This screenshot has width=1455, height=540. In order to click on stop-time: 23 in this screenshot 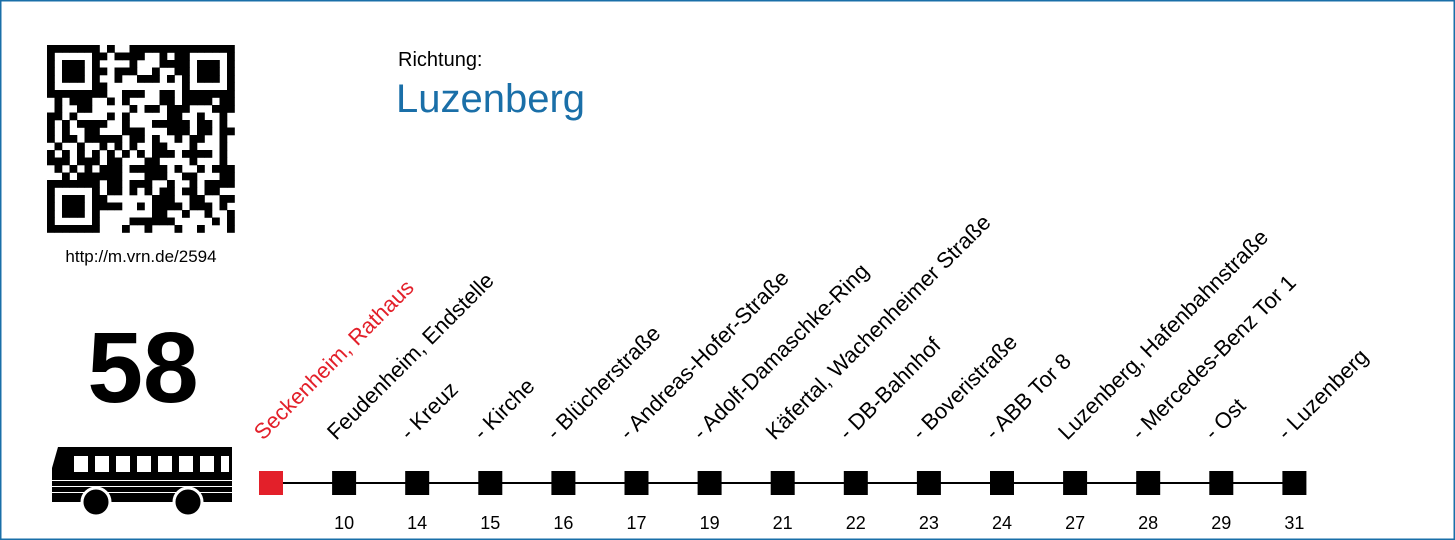, I will do `click(929, 523)`.